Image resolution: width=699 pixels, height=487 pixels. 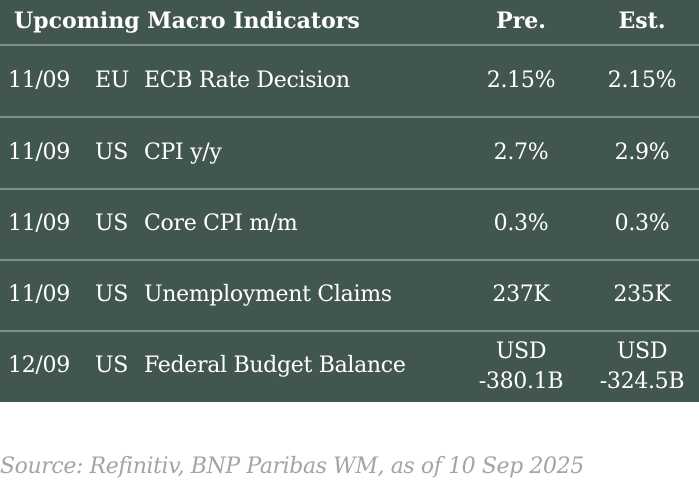 What do you see at coordinates (39, 365) in the screenshot?
I see `row-date: 12/09` at bounding box center [39, 365].